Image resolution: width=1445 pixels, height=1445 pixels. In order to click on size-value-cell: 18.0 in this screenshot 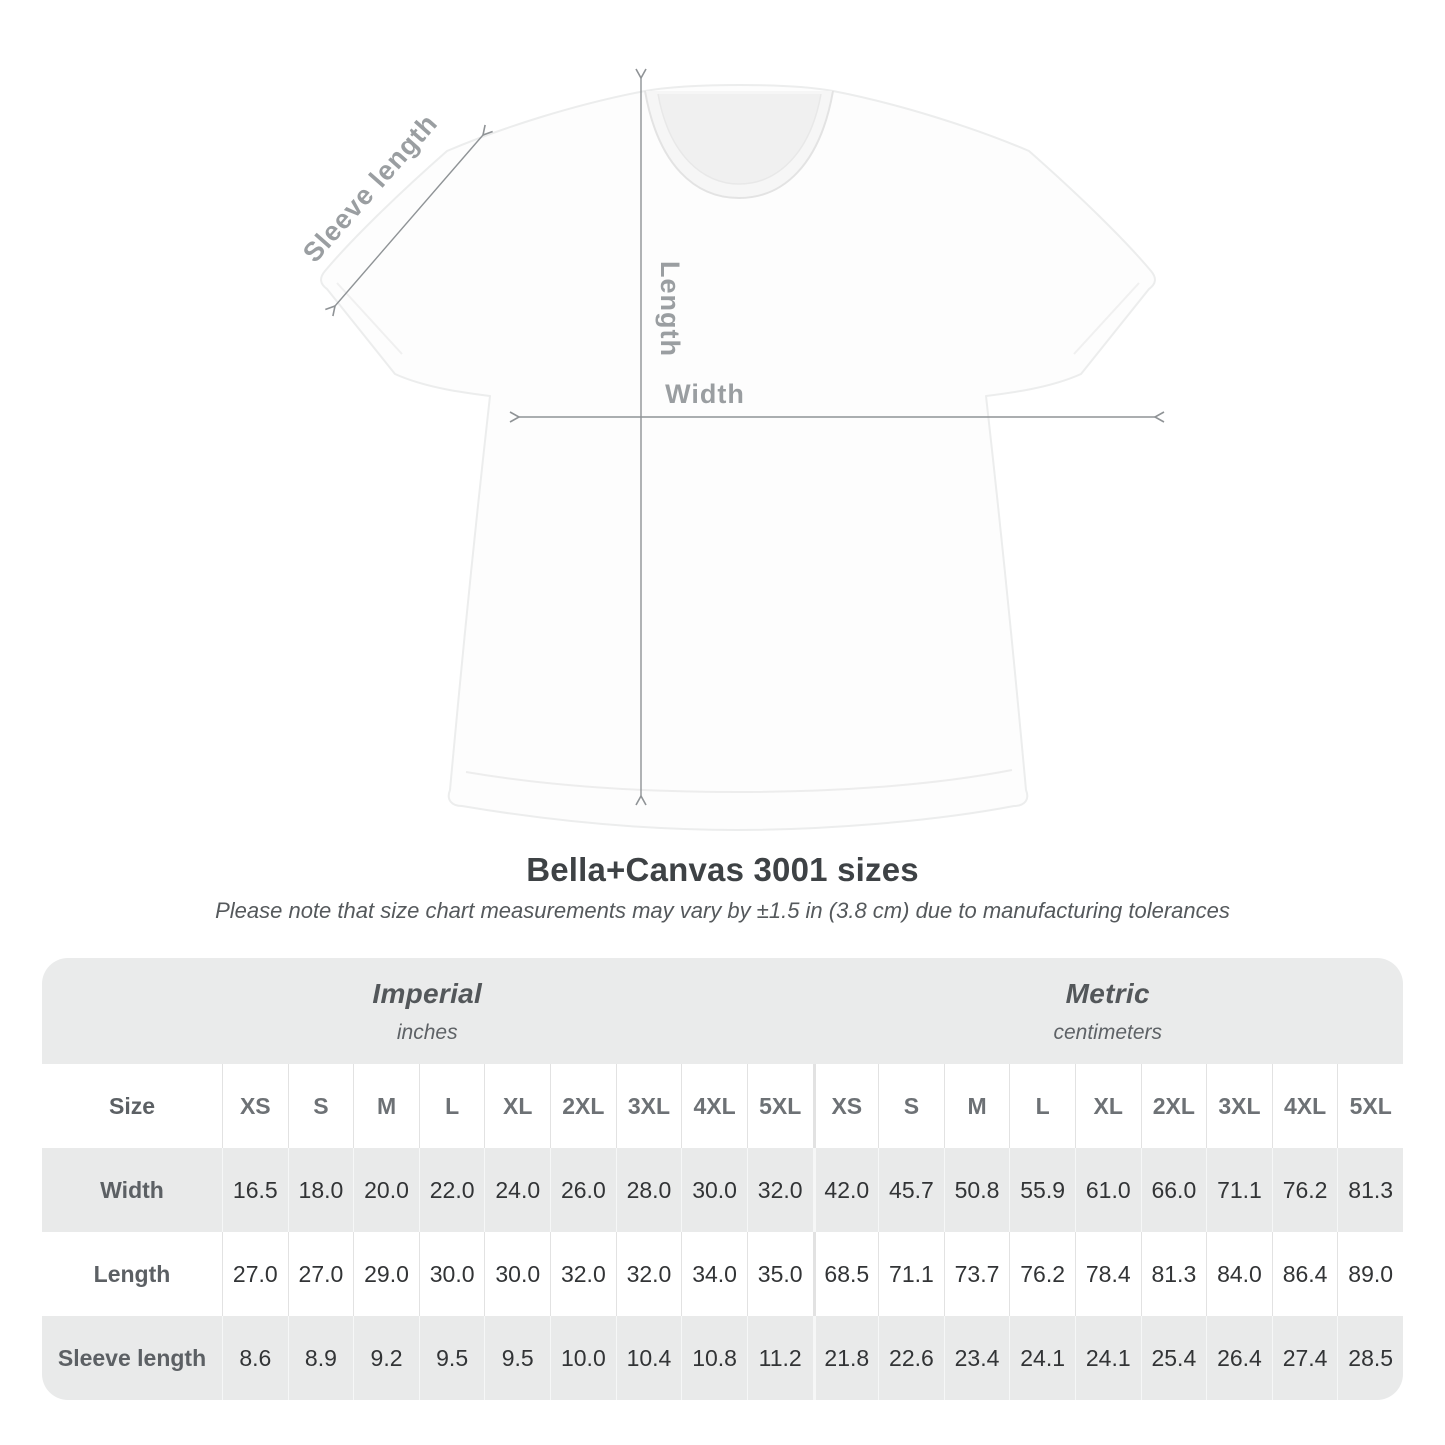, I will do `click(320, 1190)`.